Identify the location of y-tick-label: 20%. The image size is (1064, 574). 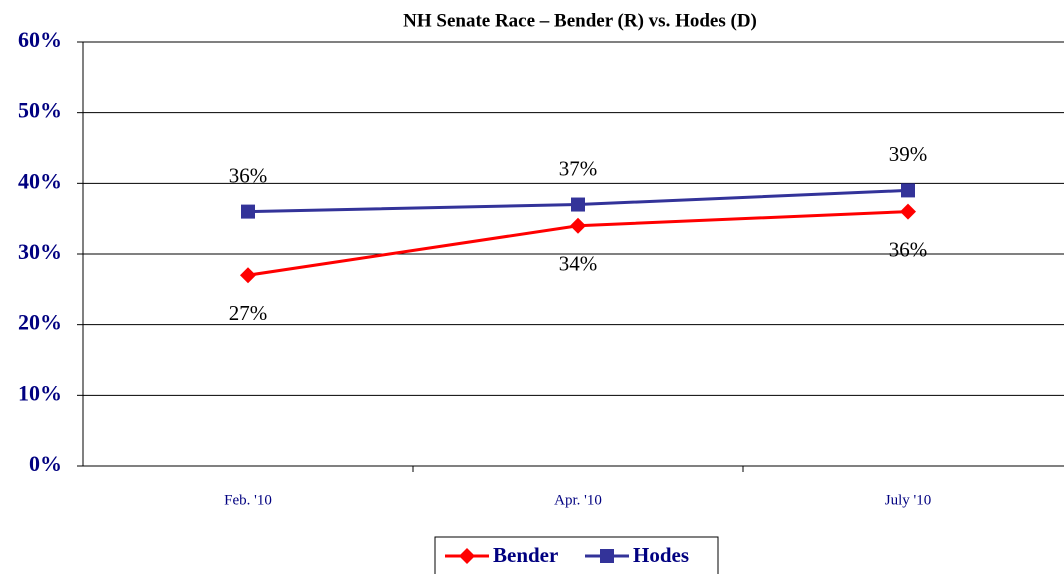
(40, 322).